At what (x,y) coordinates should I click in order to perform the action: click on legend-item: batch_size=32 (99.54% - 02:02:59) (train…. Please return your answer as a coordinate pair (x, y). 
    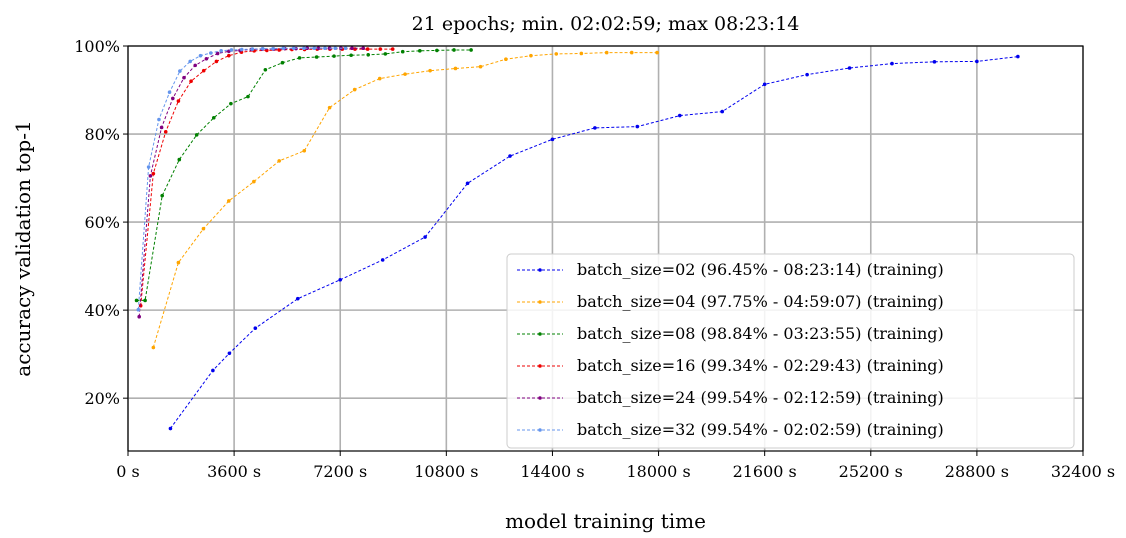
    Looking at the image, I should click on (730, 429).